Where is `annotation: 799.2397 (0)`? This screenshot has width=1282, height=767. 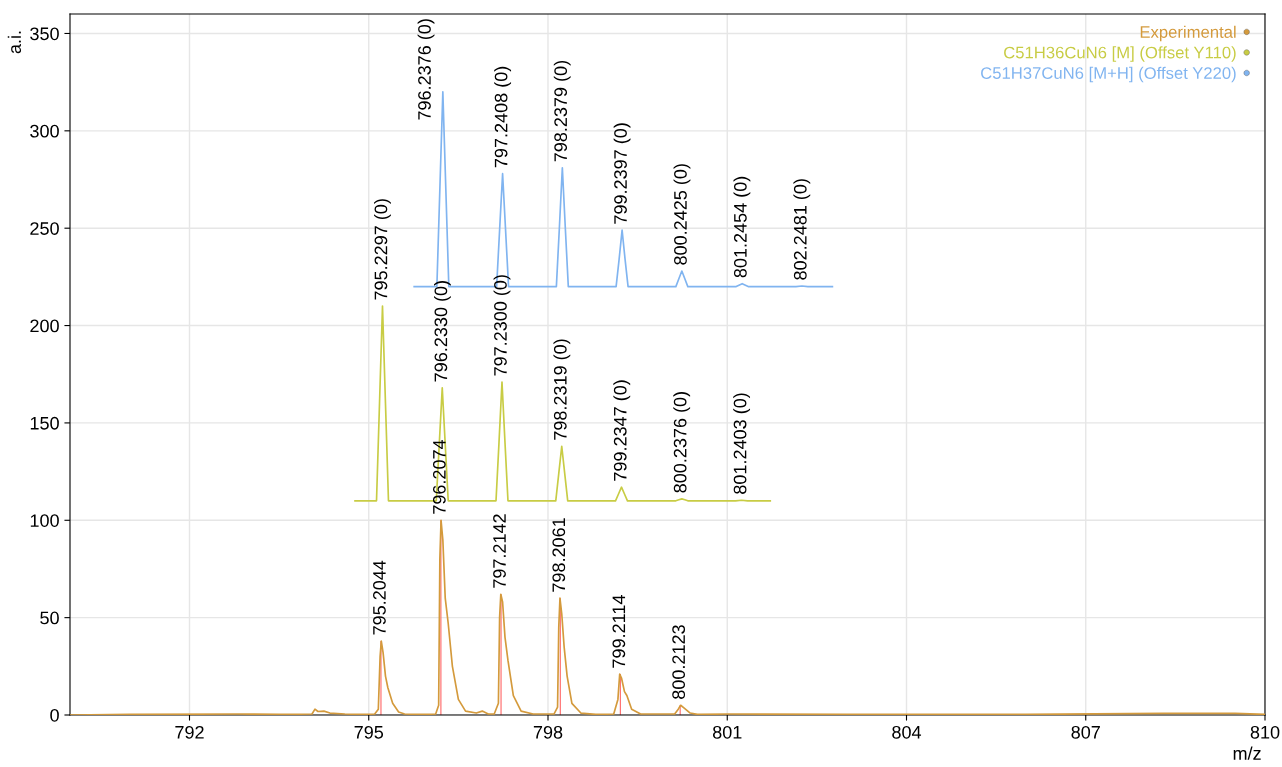
annotation: 799.2397 (0) is located at coordinates (622, 173).